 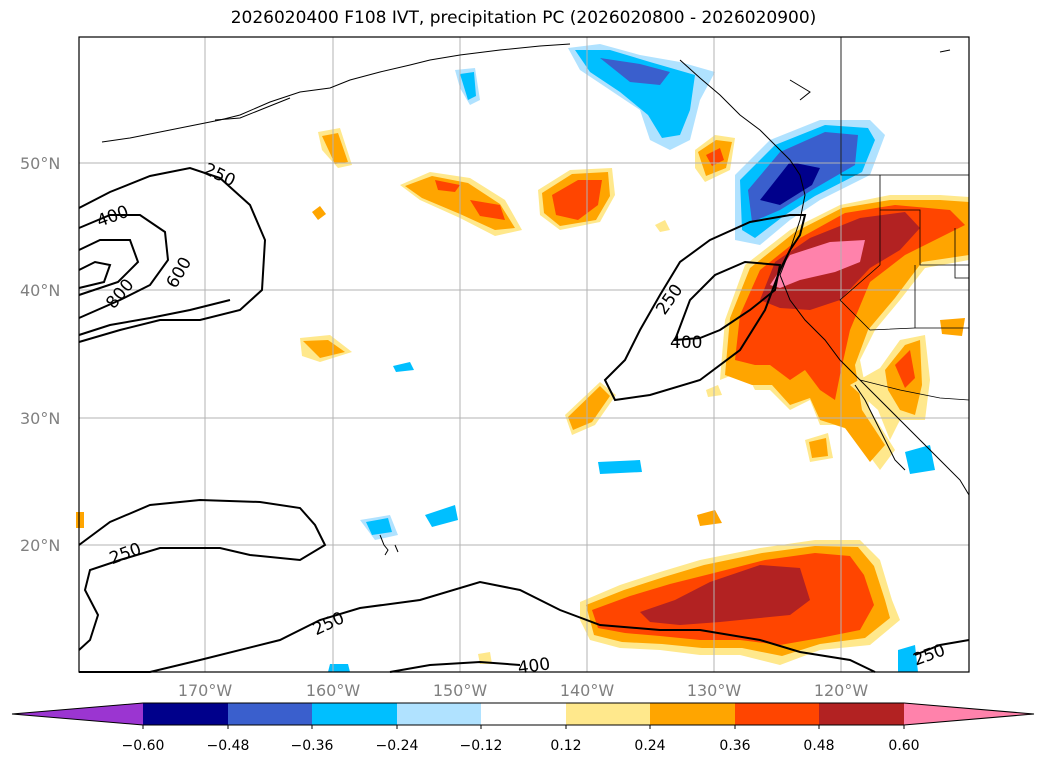 What do you see at coordinates (77, 714) in the screenshot?
I see `colorbar-extend-left` at bounding box center [77, 714].